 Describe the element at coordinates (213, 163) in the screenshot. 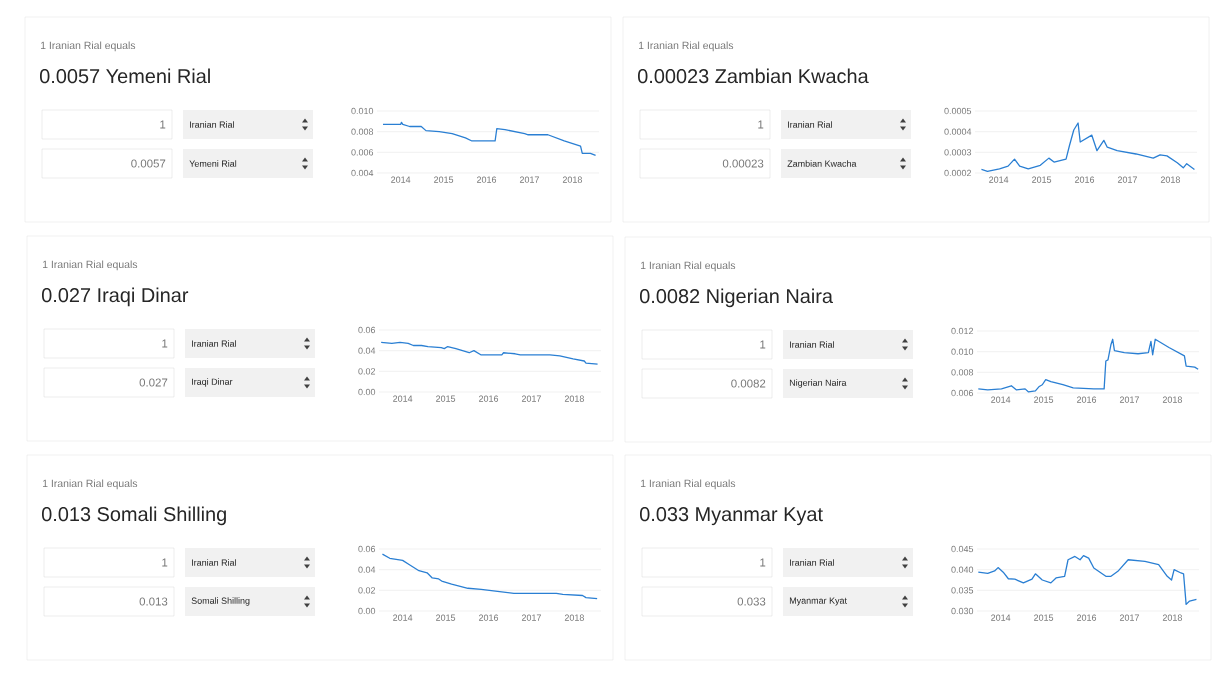

I see `text: Yemeni Rial` at that location.